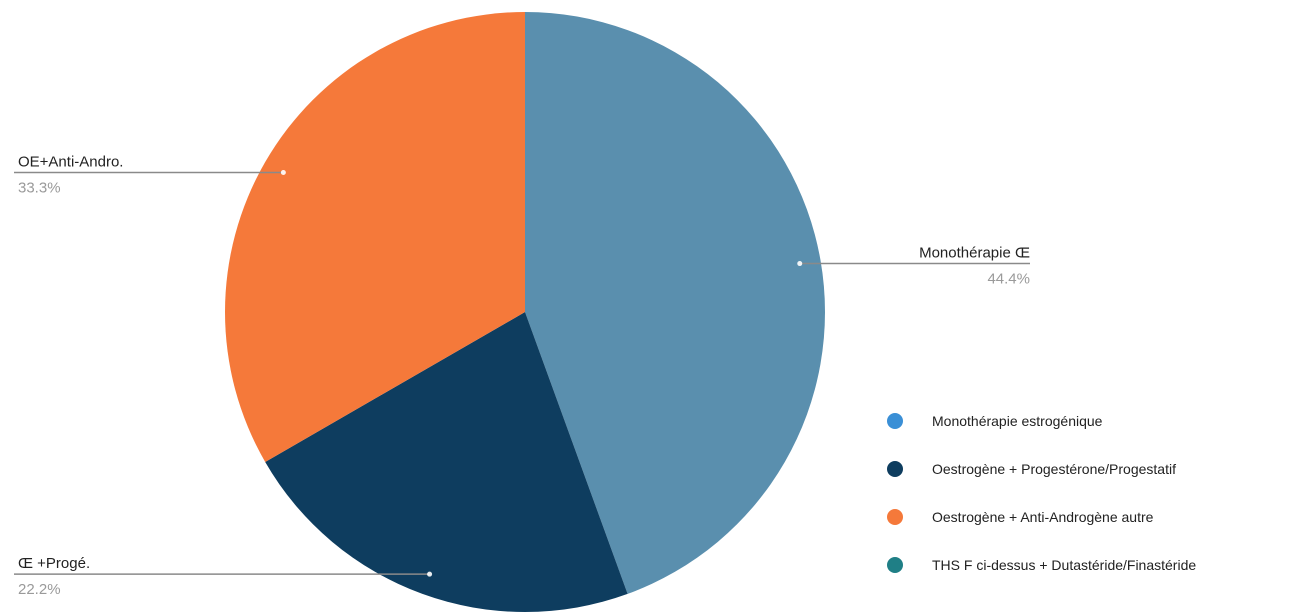 The image size is (1306, 612). What do you see at coordinates (1017, 421) in the screenshot?
I see `legend-label-1: Monothérapie estrogénique` at bounding box center [1017, 421].